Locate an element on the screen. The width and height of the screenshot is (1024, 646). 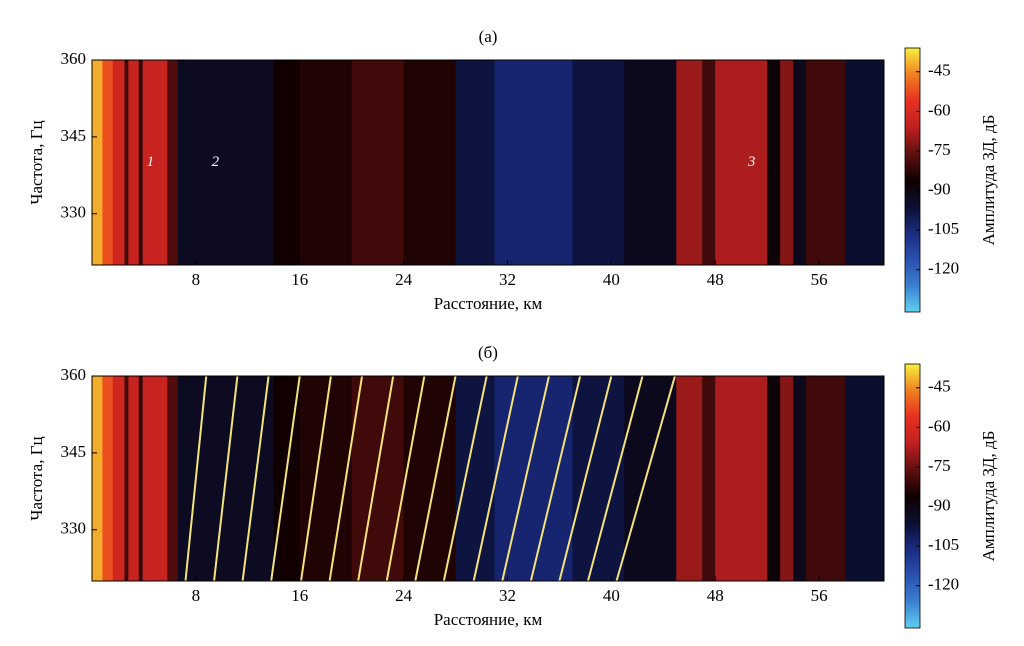
chart-title: (а) is located at coordinates (488, 36).